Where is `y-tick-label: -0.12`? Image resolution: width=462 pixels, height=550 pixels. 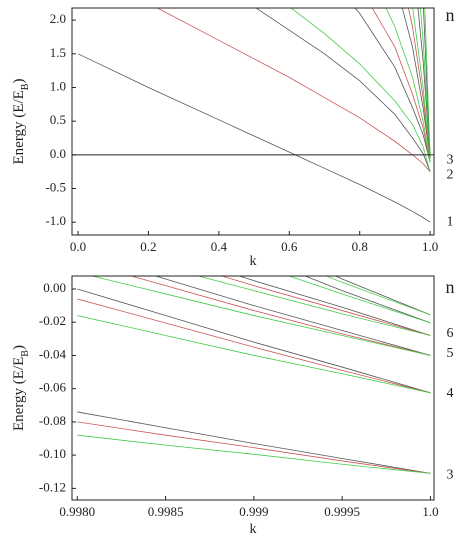
y-tick-label: -0.12 is located at coordinates (52, 486).